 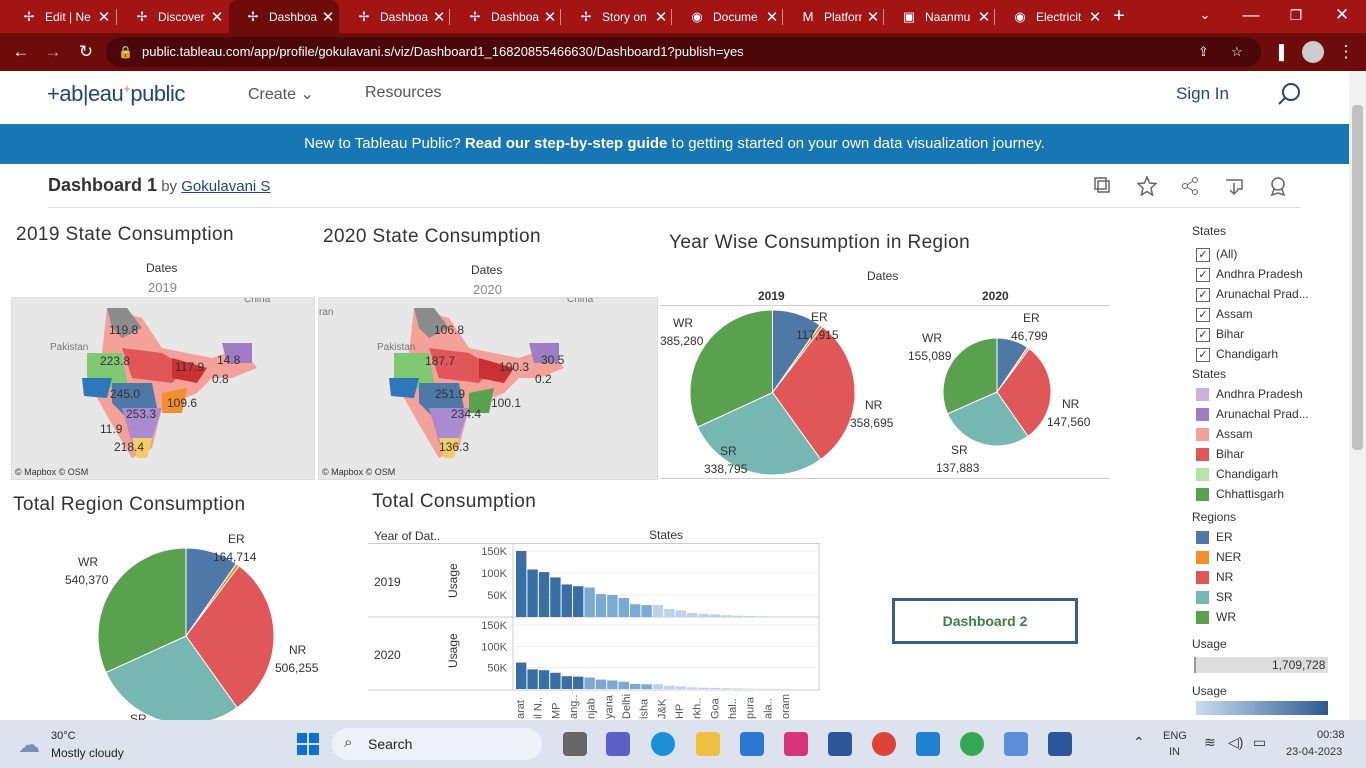 What do you see at coordinates (1175, 736) in the screenshot?
I see `lang-eng: ENG` at bounding box center [1175, 736].